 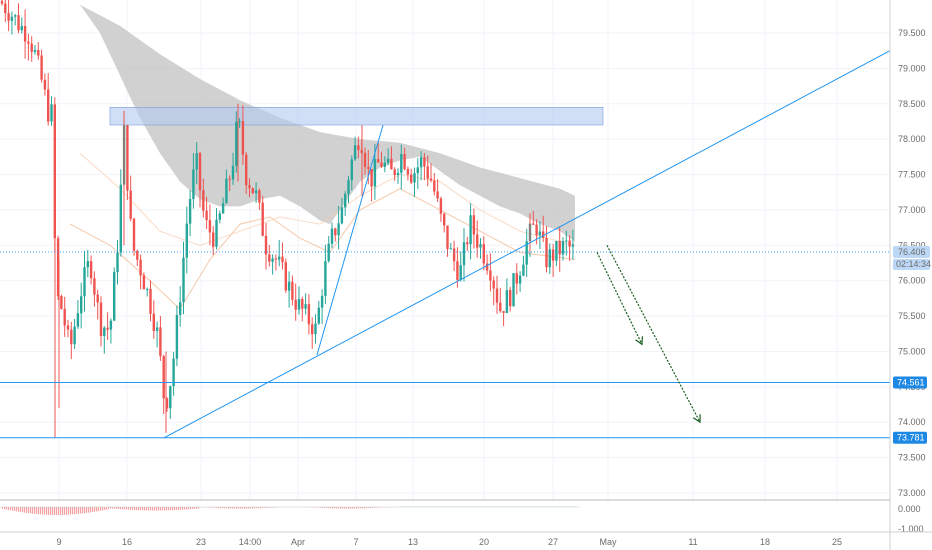 What do you see at coordinates (449, 542) in the screenshot?
I see `time-axis: 9 16 23 14:00 Apr 7 13 20 27 May 11 18 25` at bounding box center [449, 542].